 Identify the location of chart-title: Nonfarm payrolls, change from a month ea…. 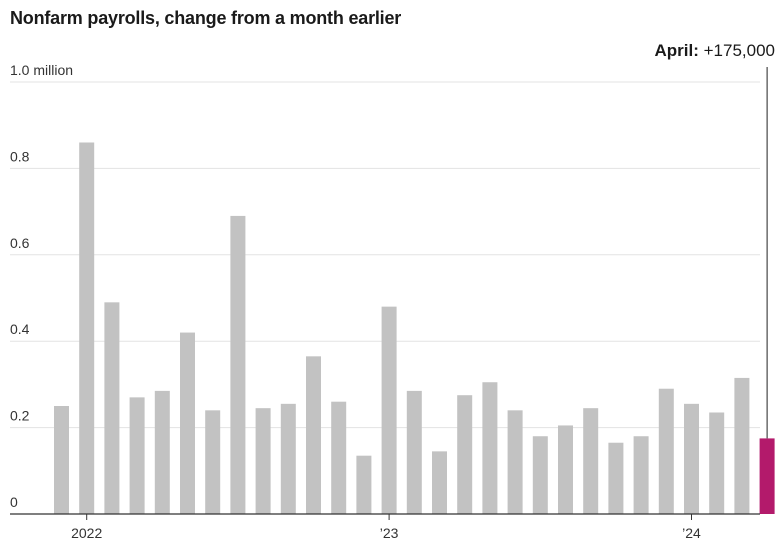
(206, 18).